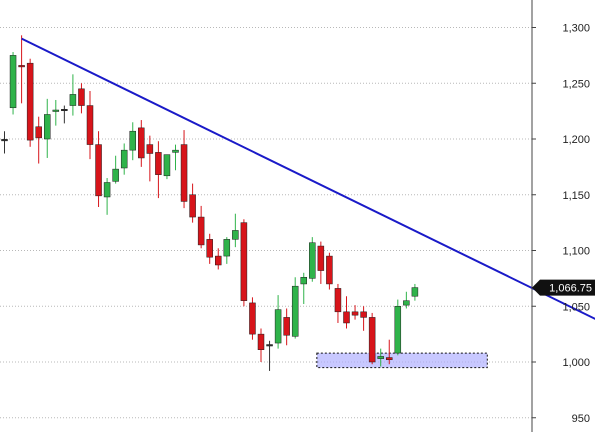 Image resolution: width=595 pixels, height=432 pixels. I want to click on support-zone-layer, so click(402, 360).